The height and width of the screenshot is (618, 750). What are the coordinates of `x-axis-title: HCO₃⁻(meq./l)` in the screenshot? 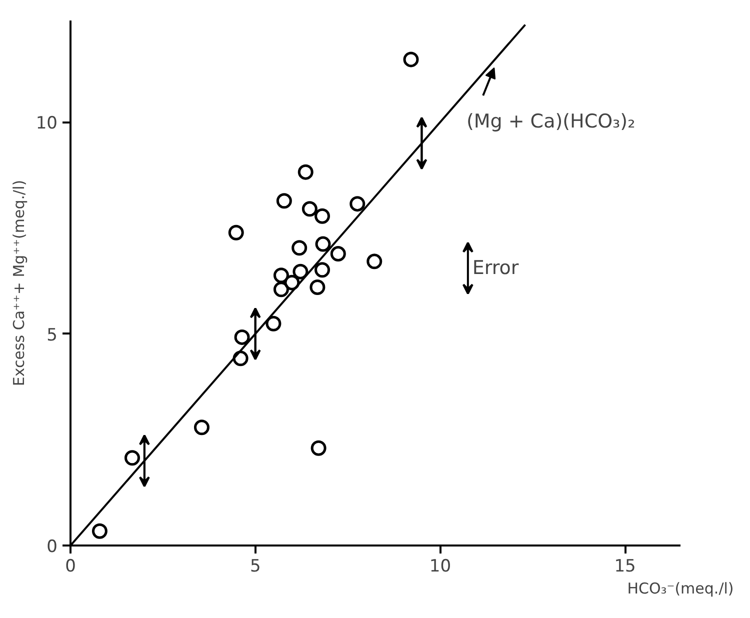 It's located at (680, 589).